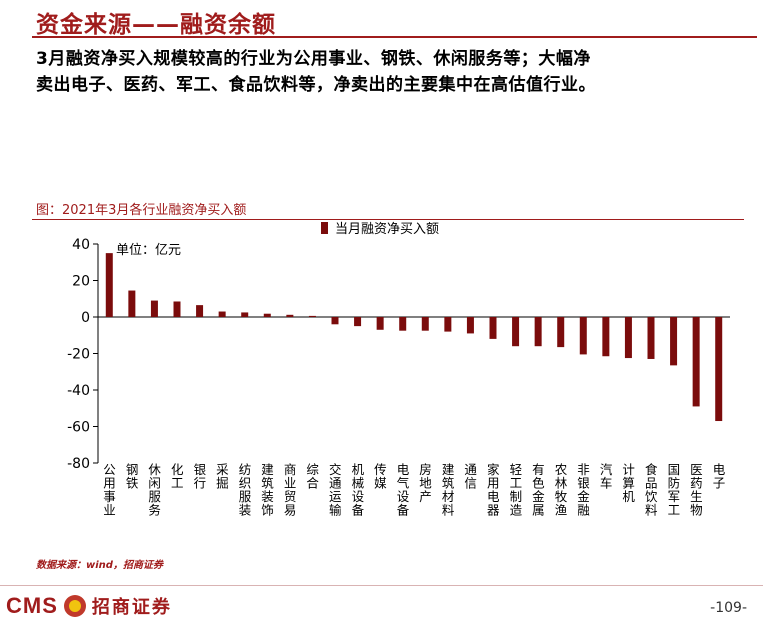  What do you see at coordinates (606, 469) in the screenshot?
I see `x-tick-char: 汽` at bounding box center [606, 469].